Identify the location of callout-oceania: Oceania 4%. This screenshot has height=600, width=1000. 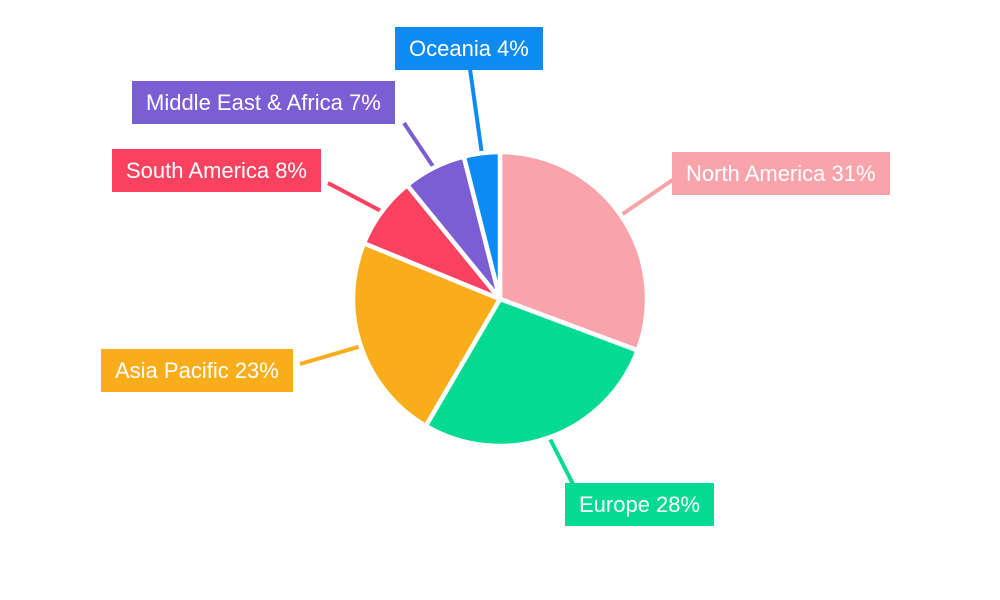
(469, 48).